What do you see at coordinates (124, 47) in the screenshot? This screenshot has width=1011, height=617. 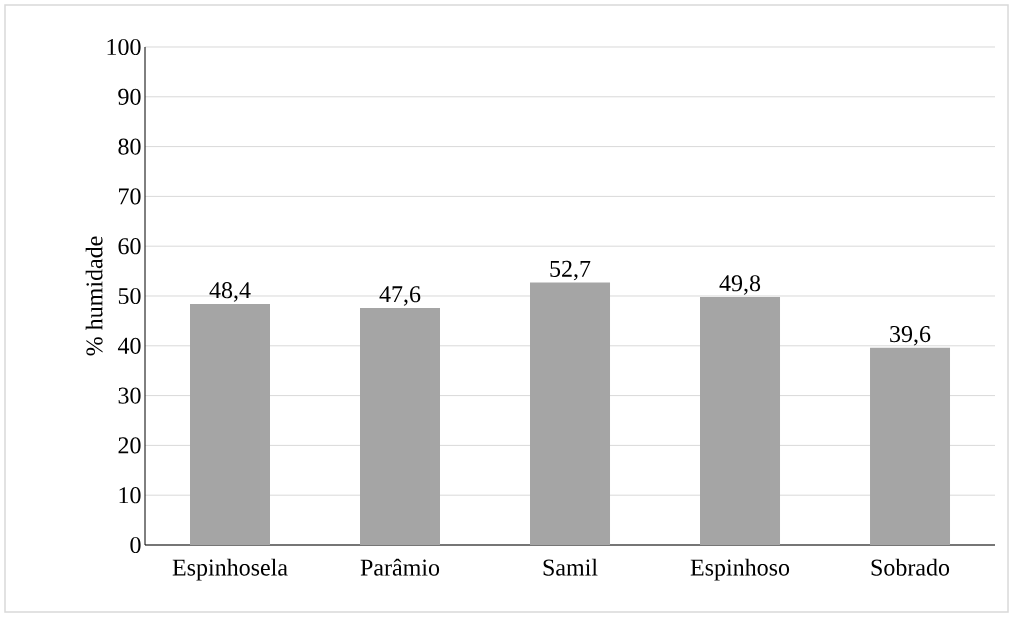 I see `y-tick-label: 100` at bounding box center [124, 47].